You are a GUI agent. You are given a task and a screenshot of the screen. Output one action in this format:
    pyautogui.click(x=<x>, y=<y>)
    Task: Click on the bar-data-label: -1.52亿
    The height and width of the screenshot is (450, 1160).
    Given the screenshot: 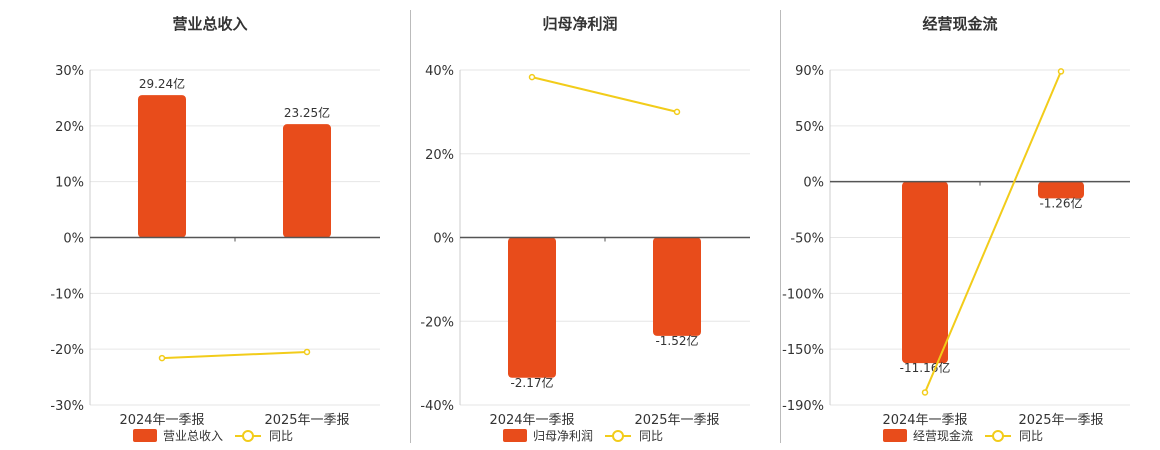 What is the action you would take?
    pyautogui.click(x=676, y=340)
    